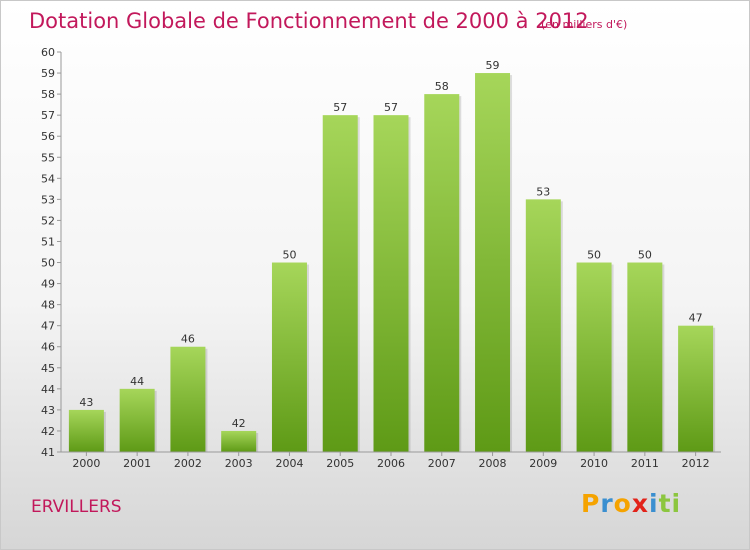 This screenshot has height=550, width=750. What do you see at coordinates (48, 305) in the screenshot?
I see `y-tick-label: 48` at bounding box center [48, 305].